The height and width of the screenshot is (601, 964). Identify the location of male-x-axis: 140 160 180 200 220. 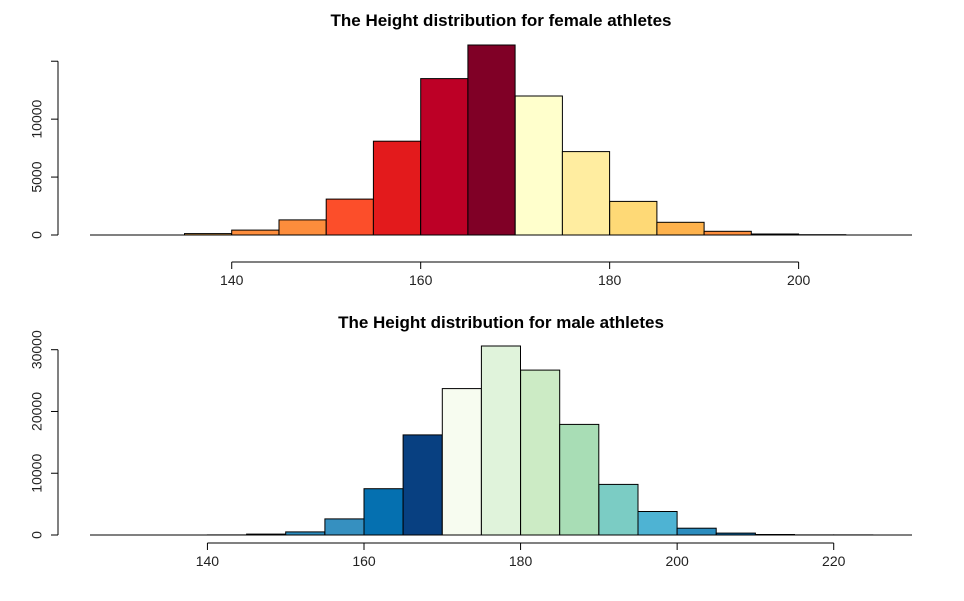
(521, 555).